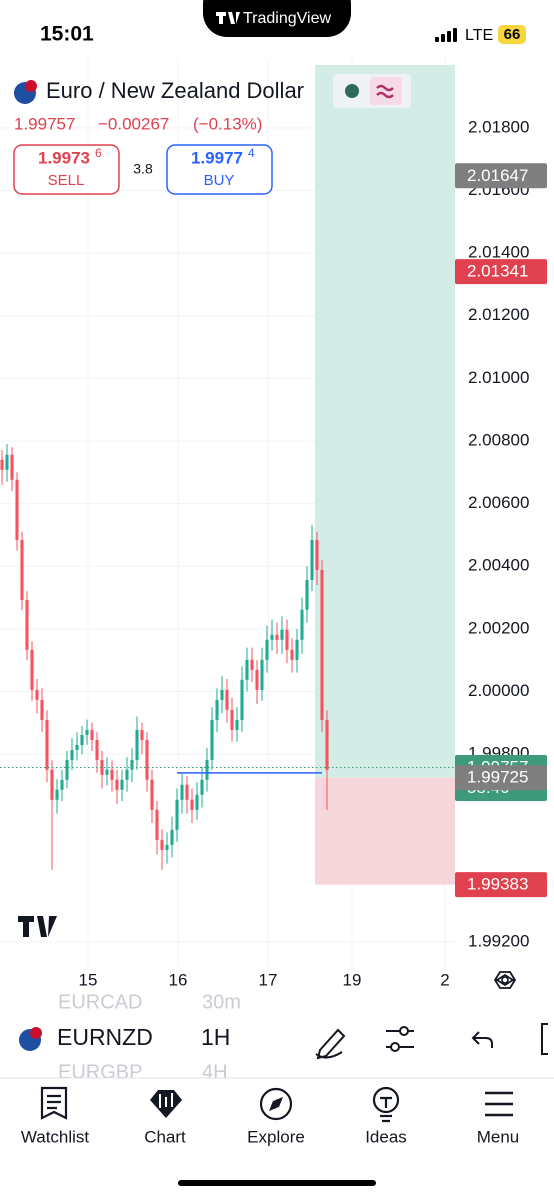  I want to click on buy-price-sup: 4, so click(251, 153).